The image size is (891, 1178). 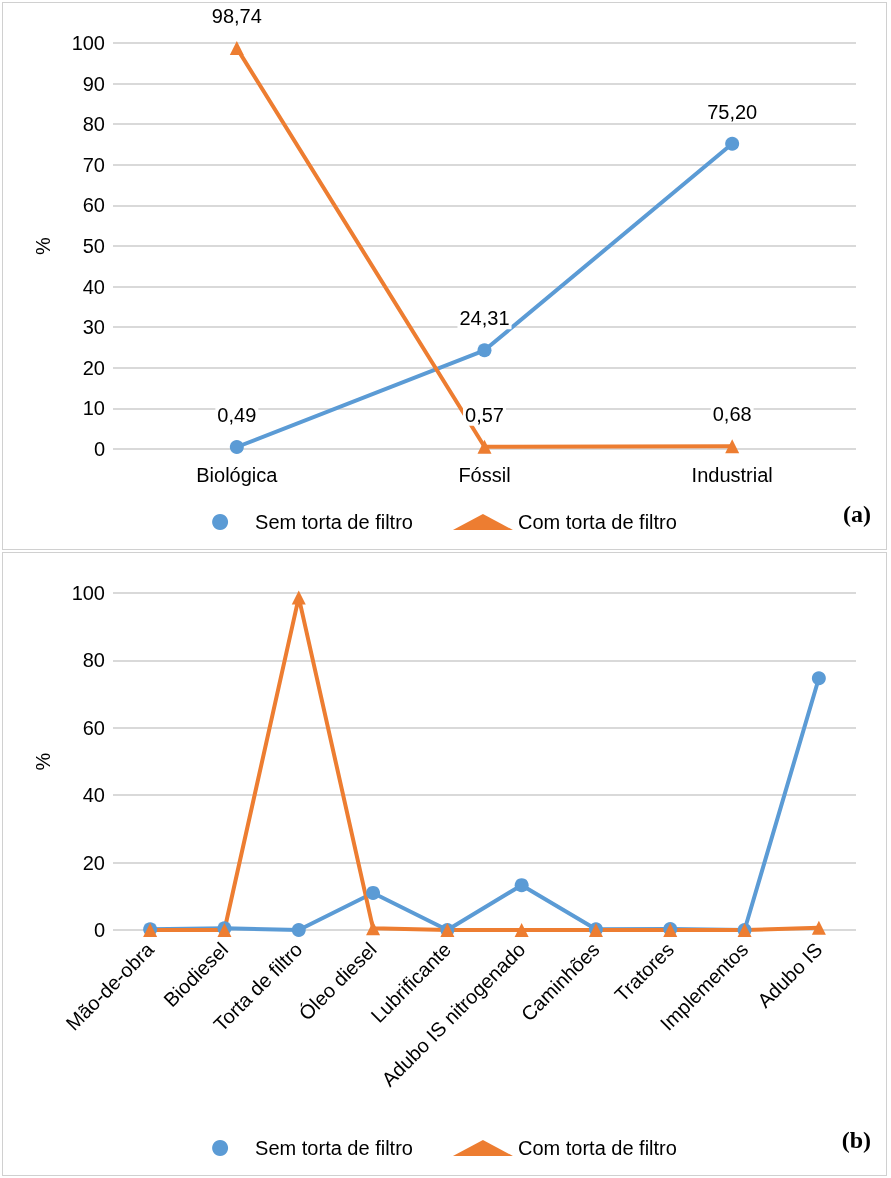 I want to click on y-tick-label: 30, so click(x=93, y=327).